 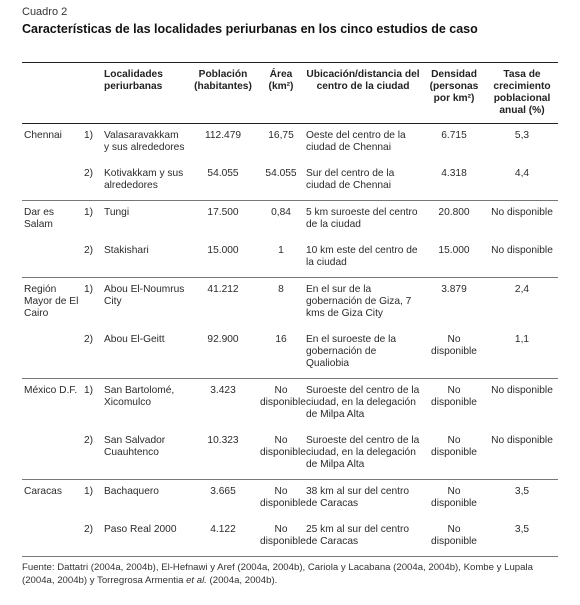 What do you see at coordinates (43, 491) in the screenshot?
I see `city-cell: Caracas` at bounding box center [43, 491].